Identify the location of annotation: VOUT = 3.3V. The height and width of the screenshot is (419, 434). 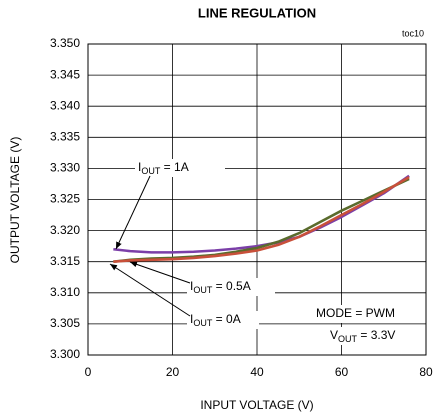
(362, 336).